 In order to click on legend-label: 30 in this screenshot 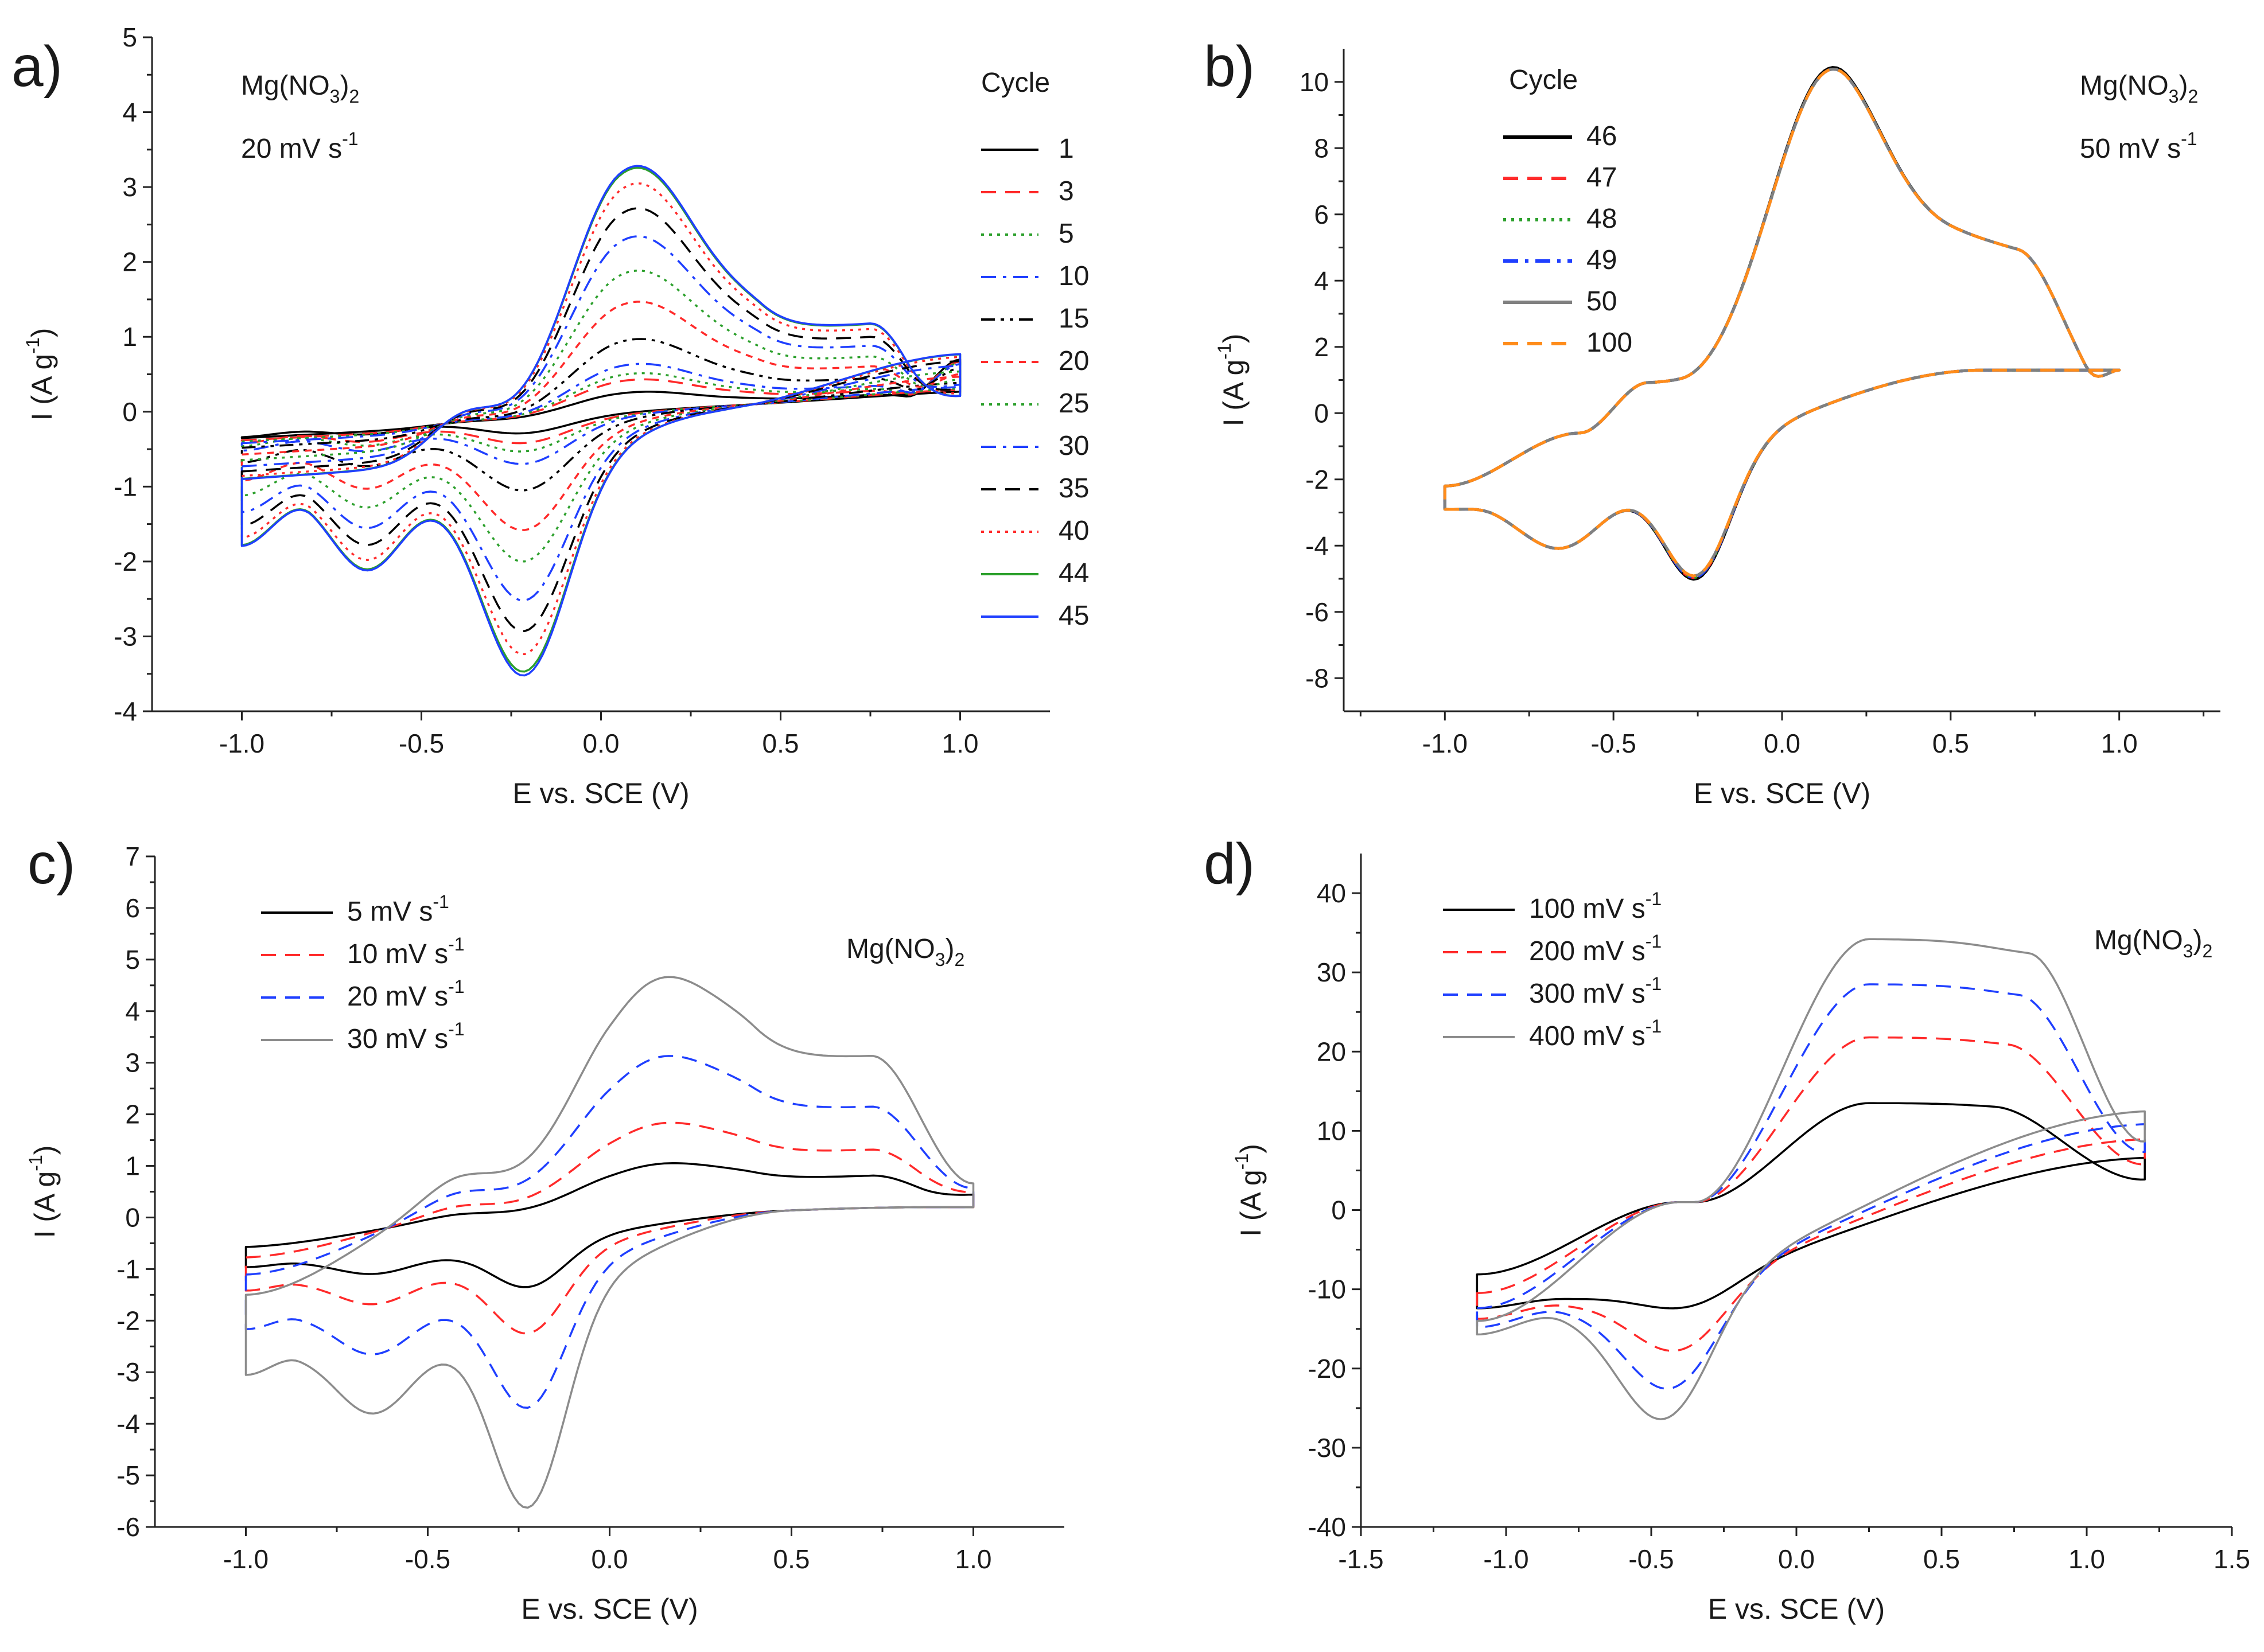, I will do `click(1074, 446)`.